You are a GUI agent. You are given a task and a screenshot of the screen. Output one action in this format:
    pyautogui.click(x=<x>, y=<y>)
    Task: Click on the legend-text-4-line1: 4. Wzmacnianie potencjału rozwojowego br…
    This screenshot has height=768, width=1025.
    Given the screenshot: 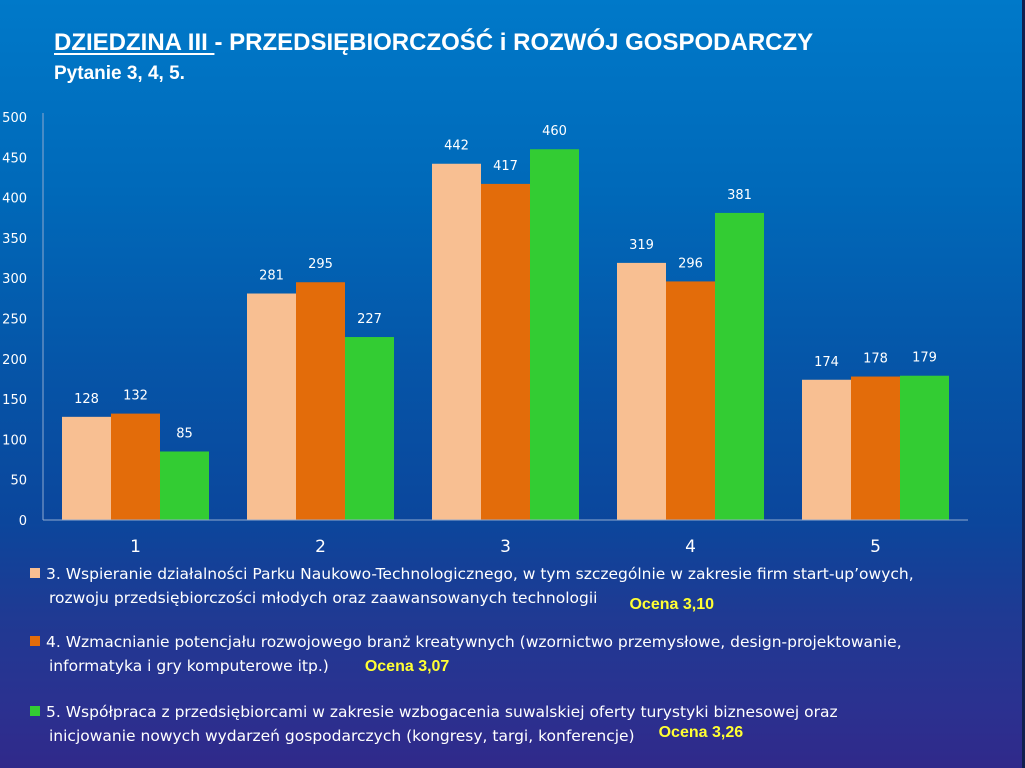 What is the action you would take?
    pyautogui.click(x=474, y=642)
    